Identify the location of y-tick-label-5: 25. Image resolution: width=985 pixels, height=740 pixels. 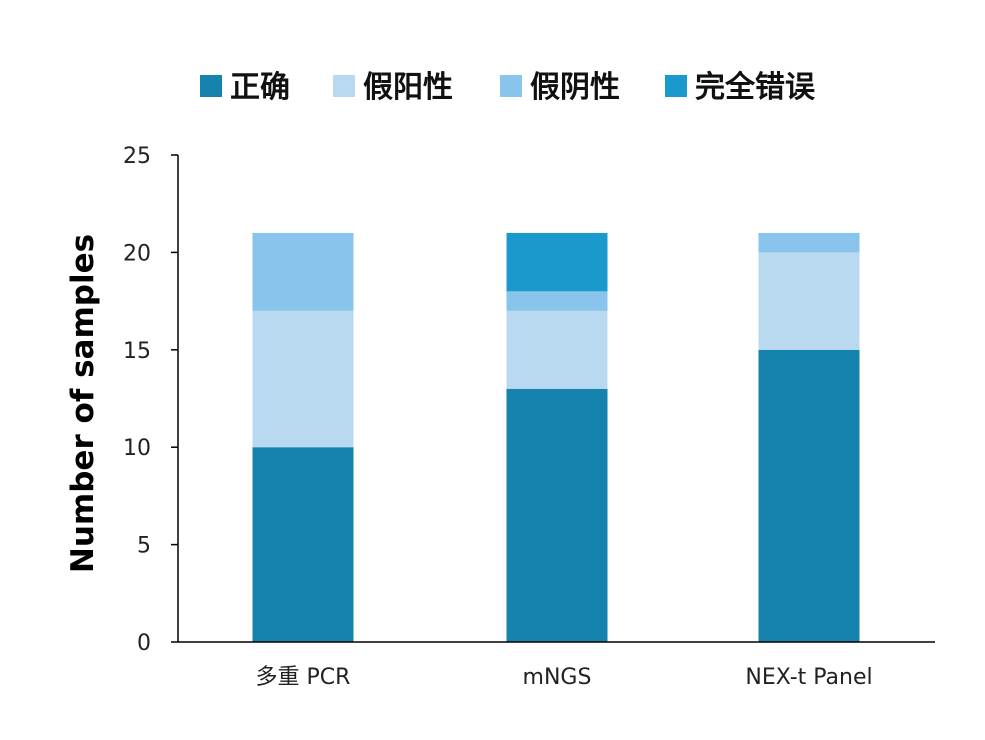
(137, 156).